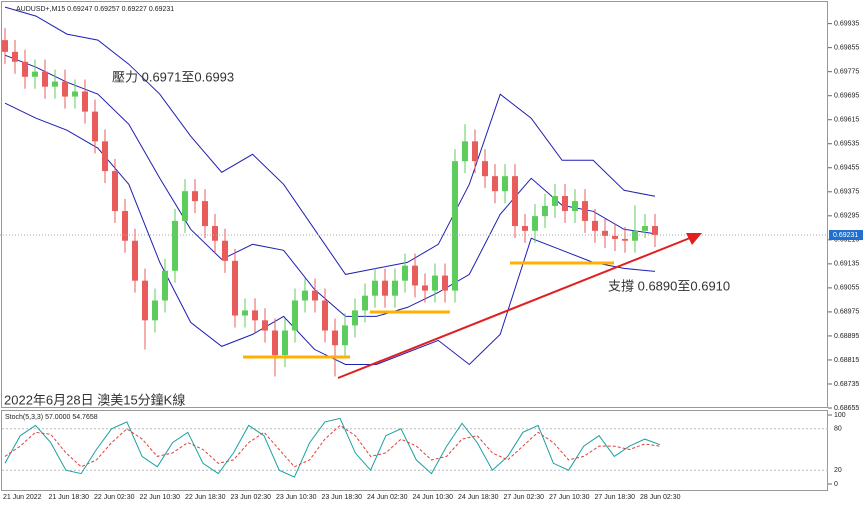  What do you see at coordinates (251, 497) in the screenshot?
I see `x-tick-label: 23 Jun 02:30` at bounding box center [251, 497].